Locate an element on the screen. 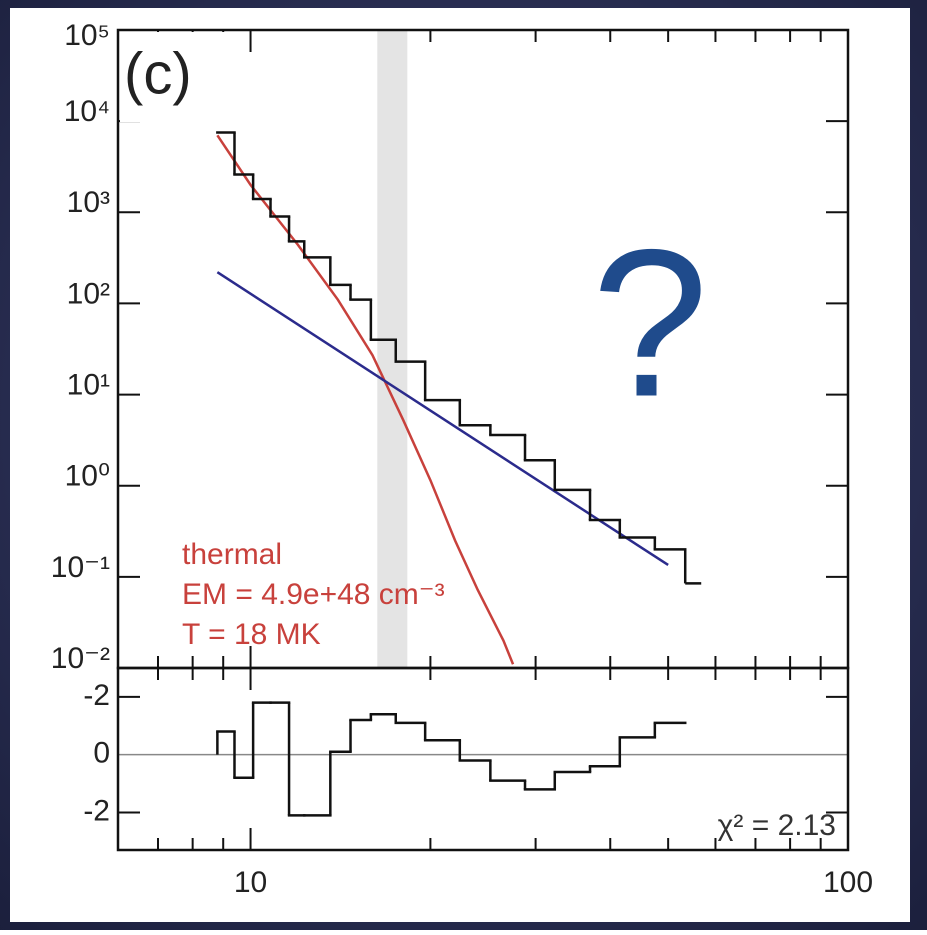 The image size is (927, 935). y-tick-label: 10⁴ is located at coordinates (87, 111).